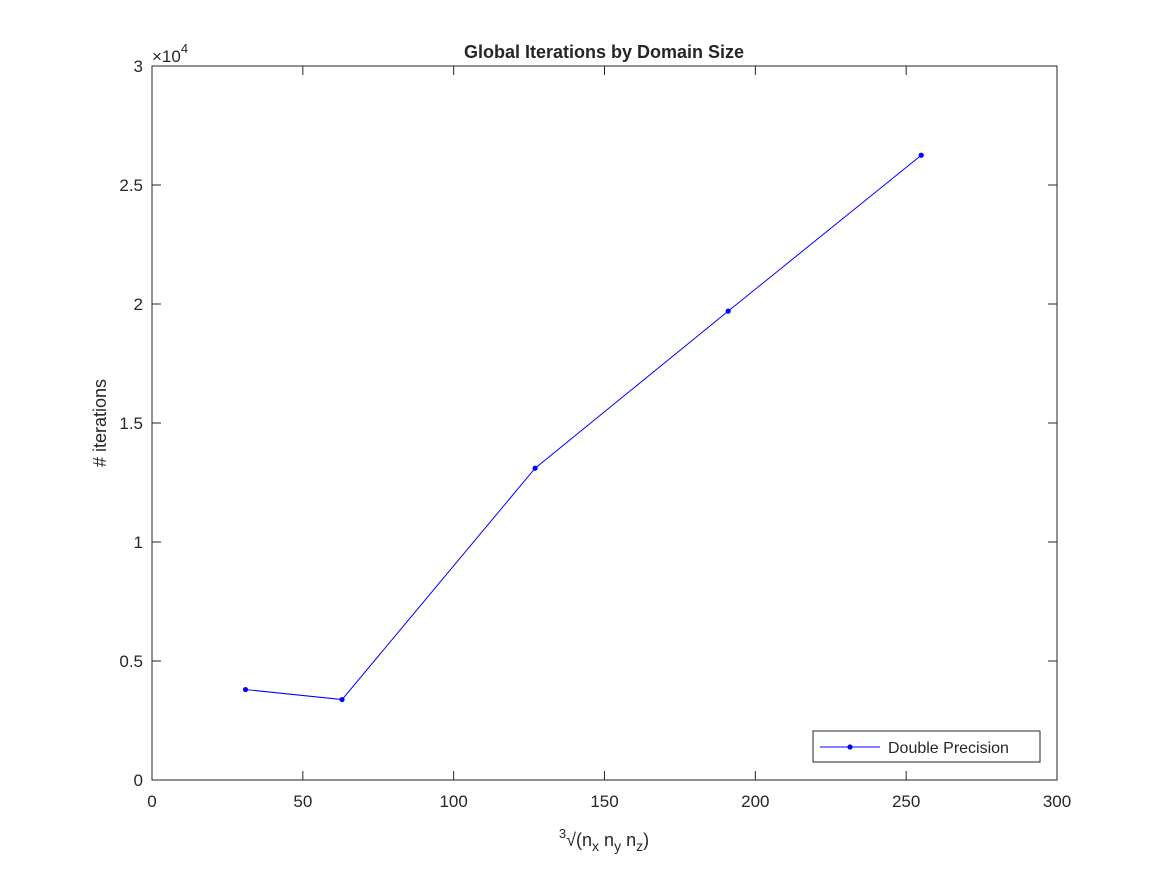 This screenshot has height=880, width=1167. What do you see at coordinates (617, 846) in the screenshot?
I see `x-label-sub-y: y` at bounding box center [617, 846].